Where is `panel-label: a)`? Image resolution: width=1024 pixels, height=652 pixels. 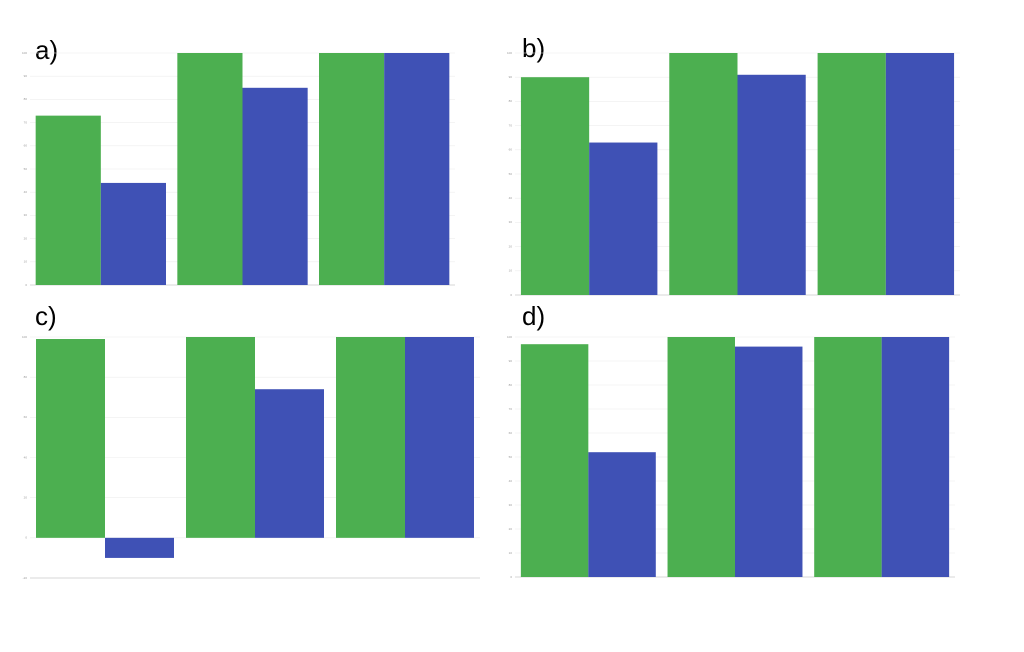 panel-label: a) is located at coordinates (46, 50).